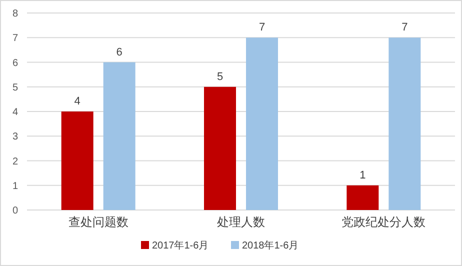 This screenshot has width=462, height=266. Describe the element at coordinates (270, 246) in the screenshot. I see `legend-label: 2018年1-6月` at that location.